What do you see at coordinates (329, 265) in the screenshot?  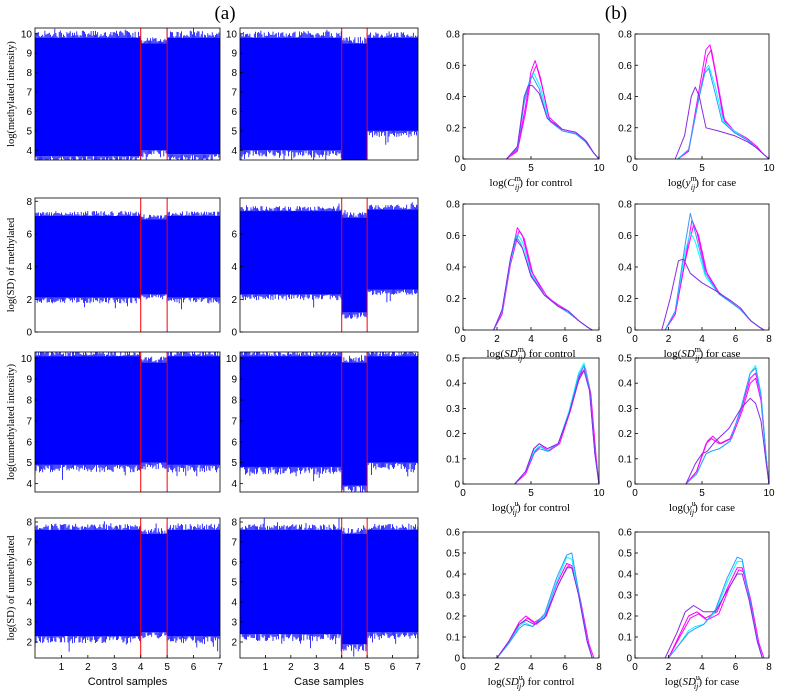 I see `a-row2-case-axes` at bounding box center [329, 265].